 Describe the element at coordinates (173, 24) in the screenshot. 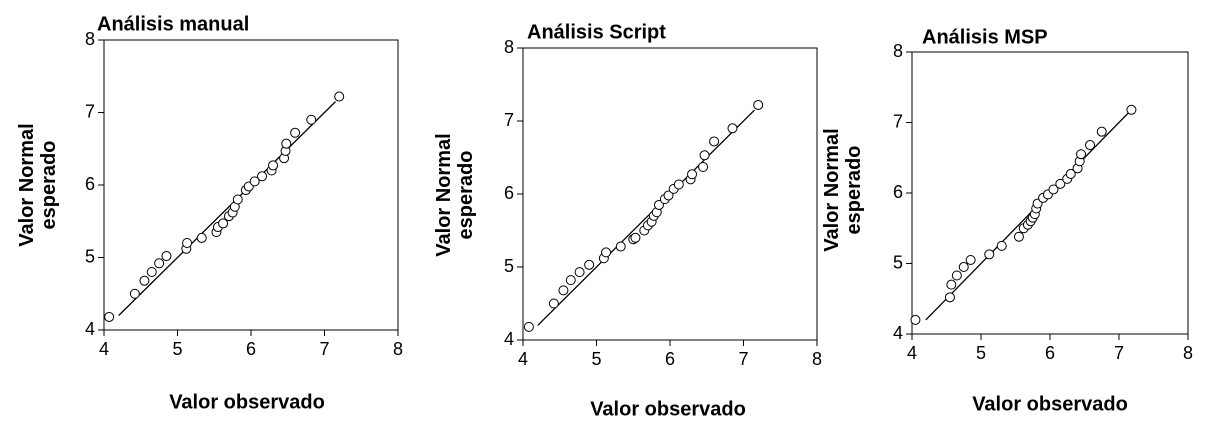

I see `chart-title: Análisis manual` at that location.